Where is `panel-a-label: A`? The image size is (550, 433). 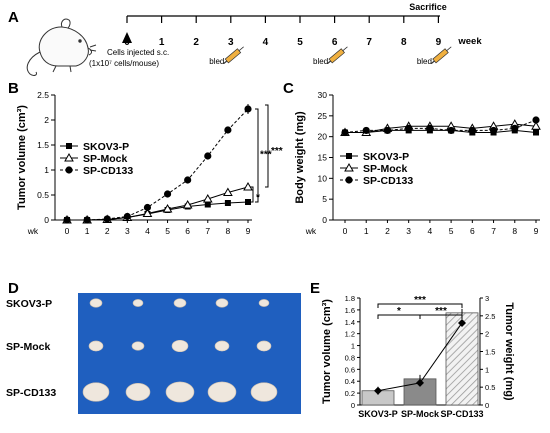
panel-a-label: A is located at coordinates (13, 17).